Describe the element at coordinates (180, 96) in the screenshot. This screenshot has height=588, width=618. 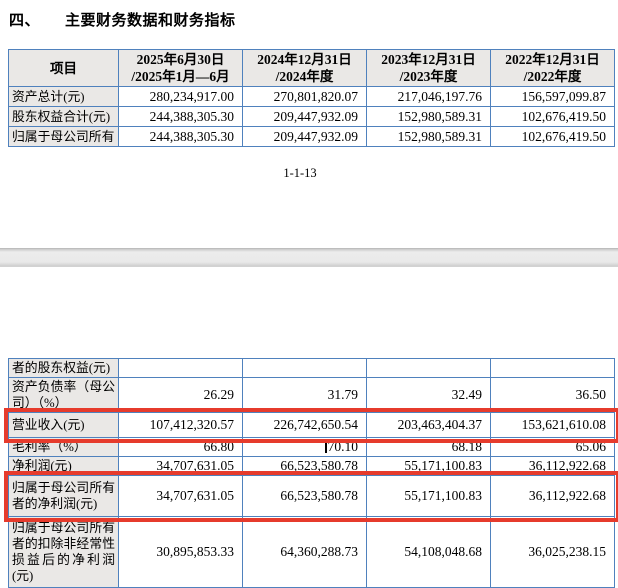
I see `cell-value: 280,234,917.00` at that location.